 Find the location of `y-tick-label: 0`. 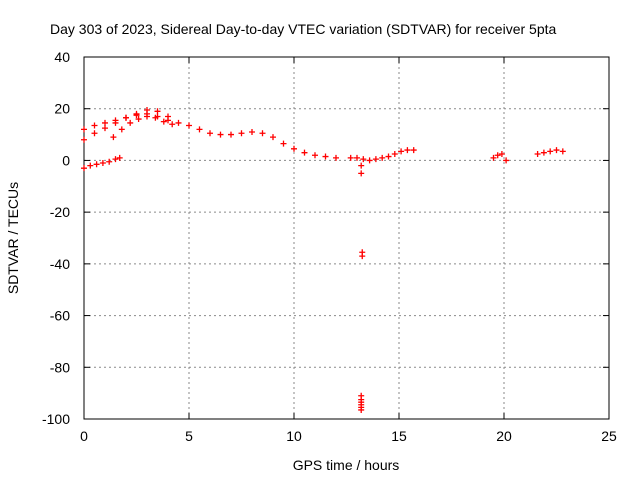

y-tick-label: 0 is located at coordinates (66, 160).